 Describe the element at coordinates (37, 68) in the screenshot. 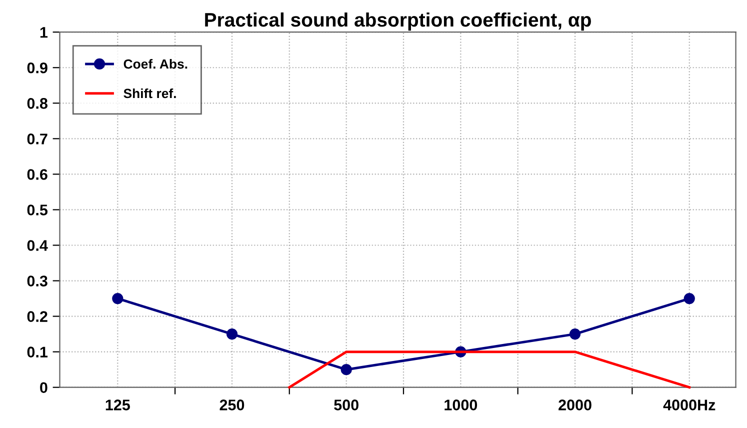

I see `y-tick-label: 0.9` at that location.